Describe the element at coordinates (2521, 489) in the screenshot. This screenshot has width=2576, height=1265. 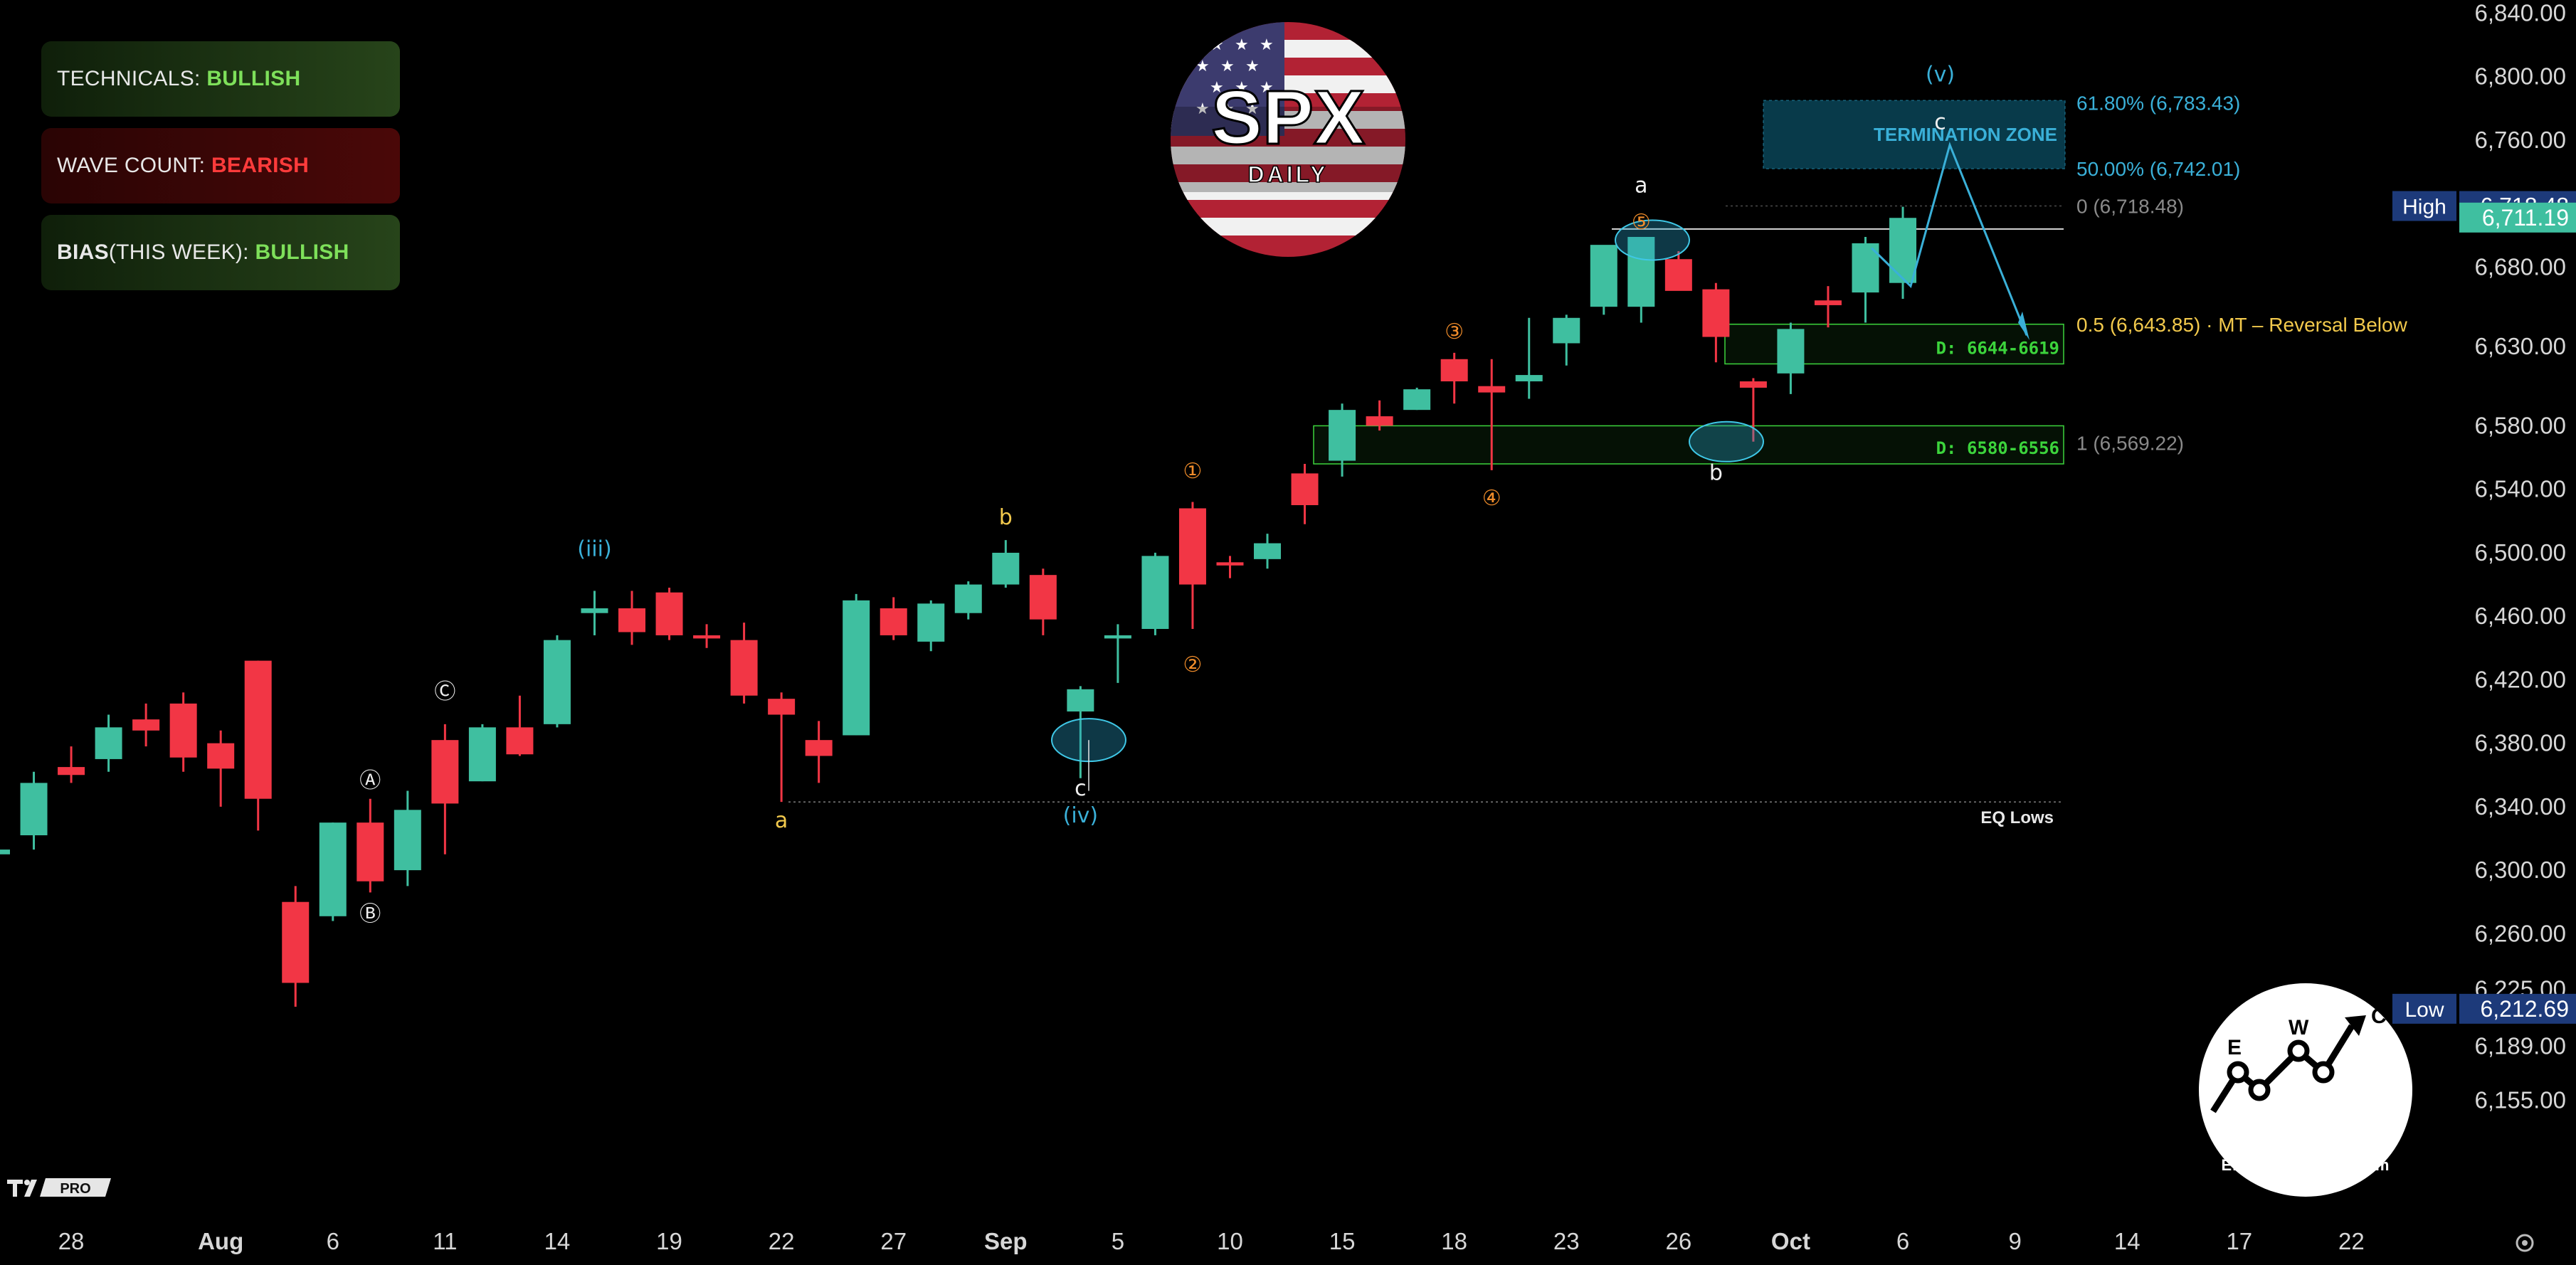
I see `y-tick-label: 6,540.00` at that location.